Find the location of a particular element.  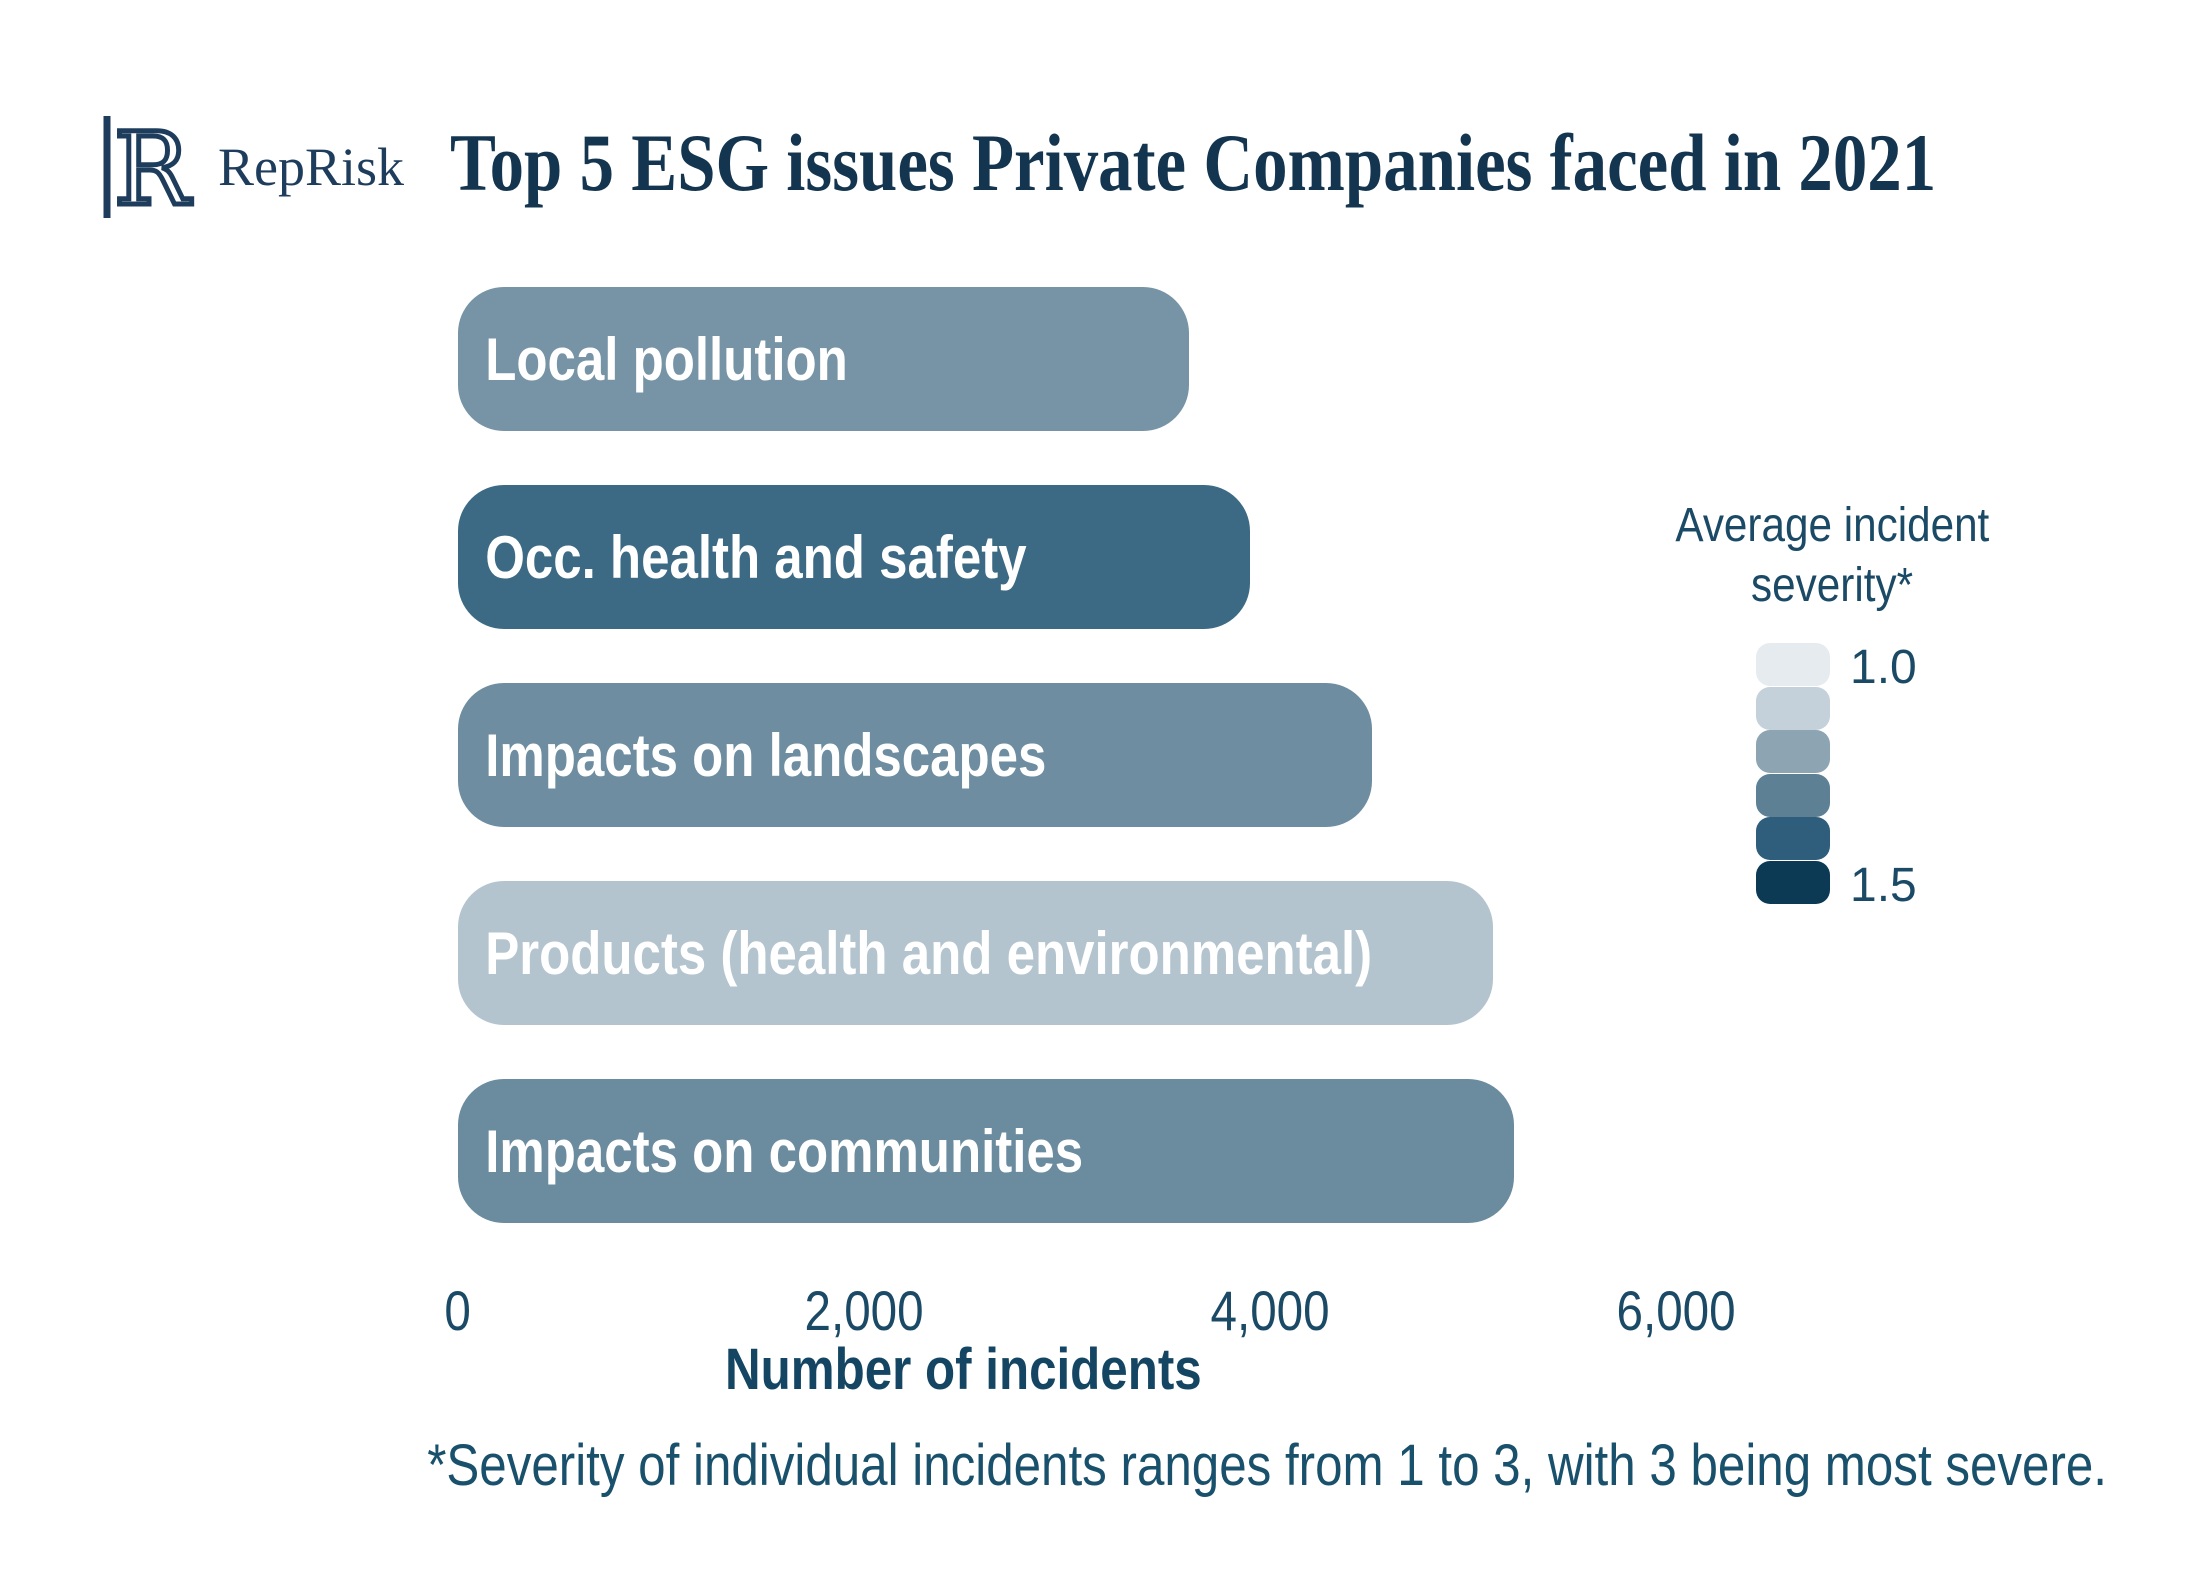

reprisk-logo: R RepRisk is located at coordinates (251, 167).